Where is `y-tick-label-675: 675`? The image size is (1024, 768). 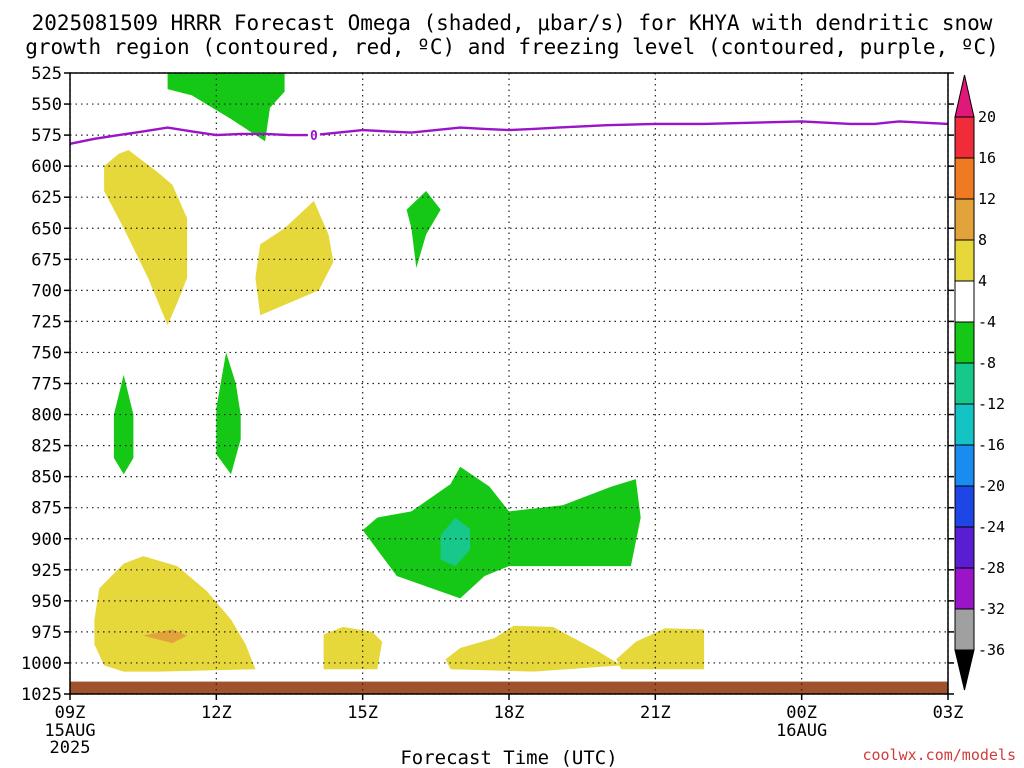 y-tick-label-675: 675 is located at coordinates (46, 260).